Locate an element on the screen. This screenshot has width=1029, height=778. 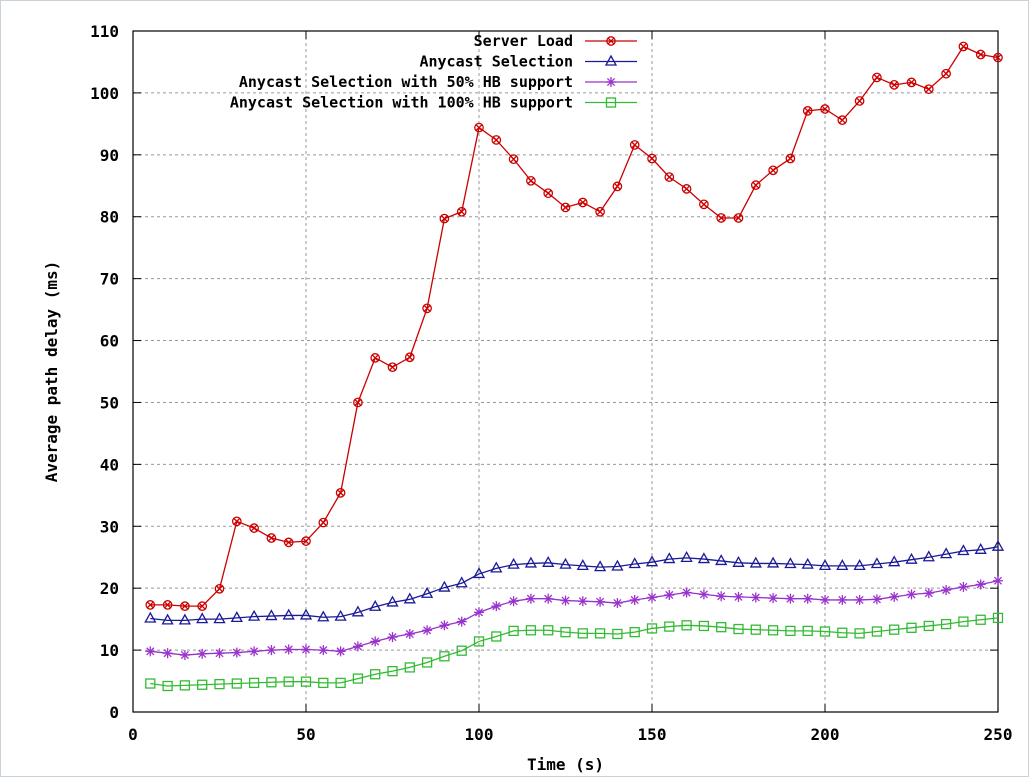
legend-item: Server Load is located at coordinates (555, 41).